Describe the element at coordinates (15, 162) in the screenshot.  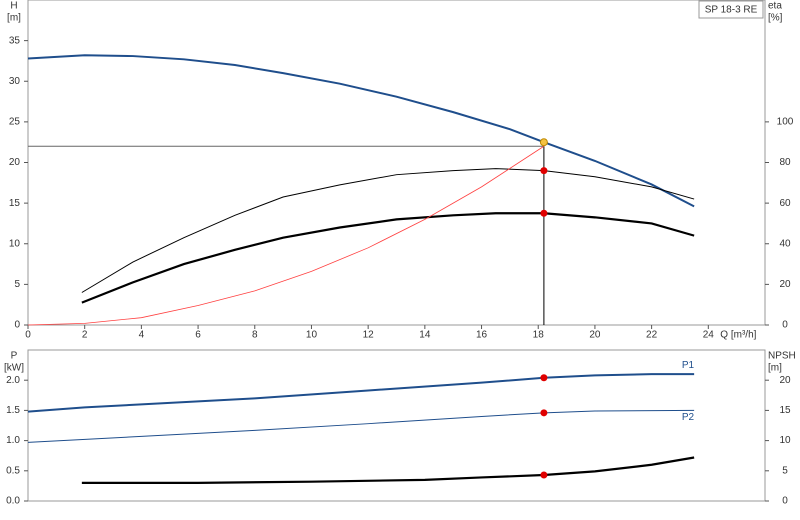
I see `y-tick-label: 20` at that location.